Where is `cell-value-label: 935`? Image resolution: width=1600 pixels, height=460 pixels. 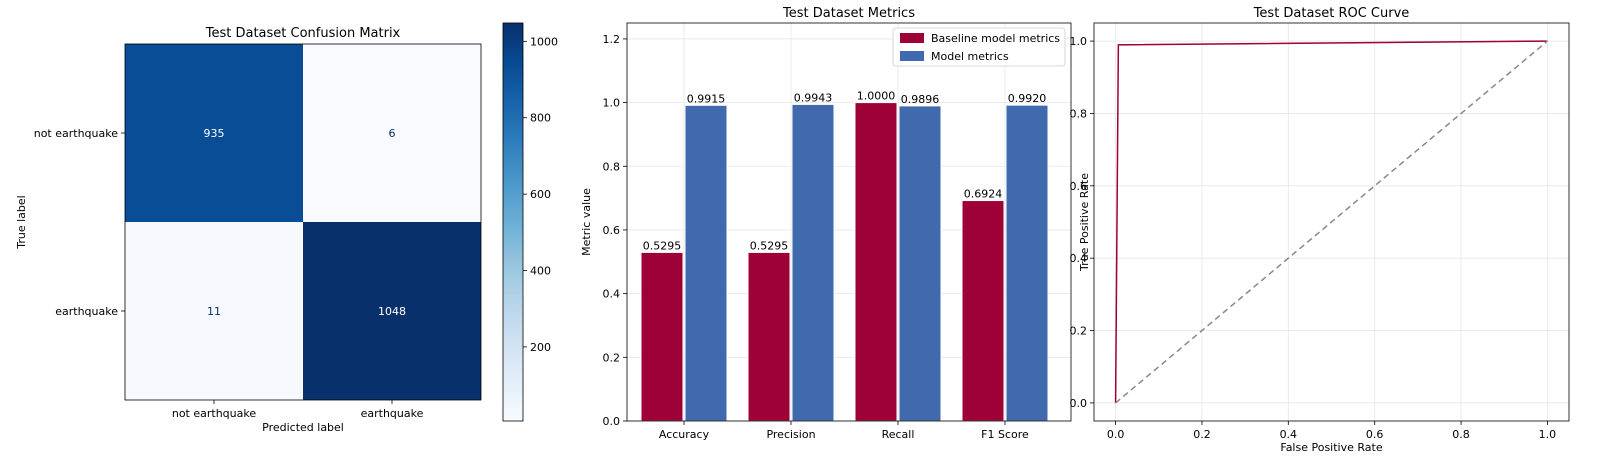
cell-value-label: 935 is located at coordinates (214, 133).